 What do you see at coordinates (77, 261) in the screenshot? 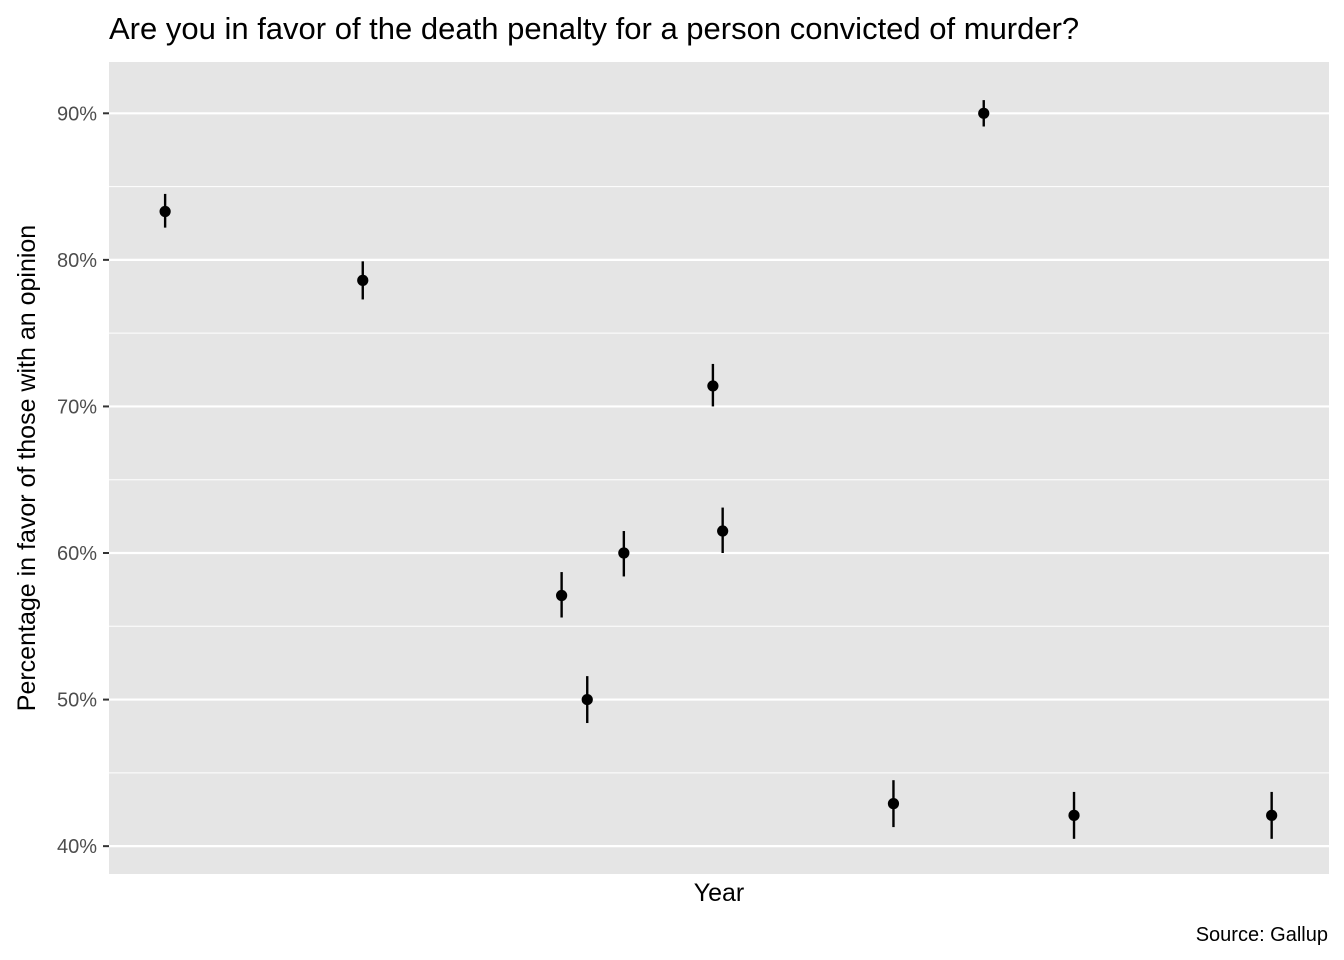
I see `y-tick-label: 80%` at bounding box center [77, 261].